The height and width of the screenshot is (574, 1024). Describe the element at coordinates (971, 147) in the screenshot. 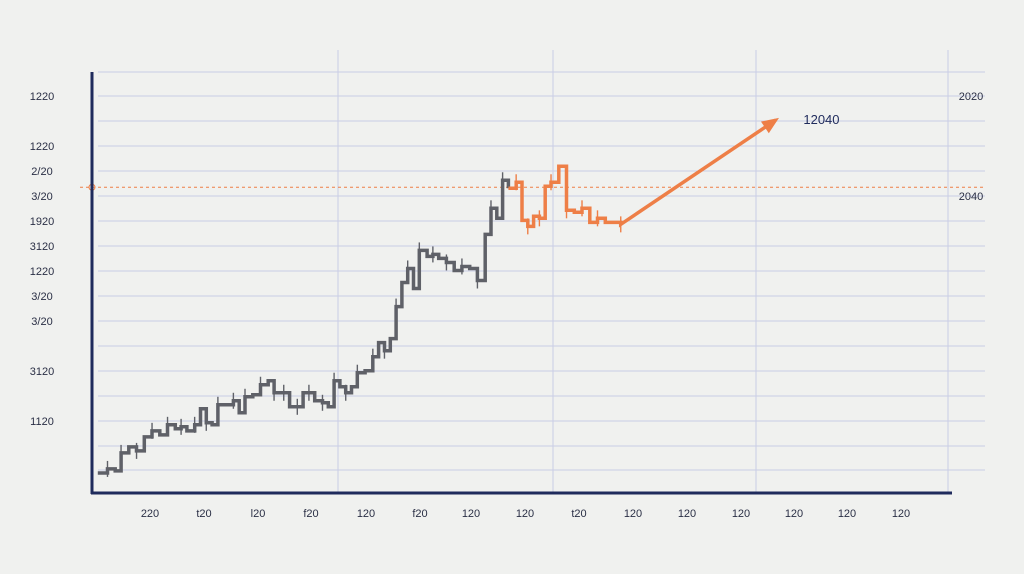

I see `y-axis-right-tick-labels: 2020 2040` at that location.